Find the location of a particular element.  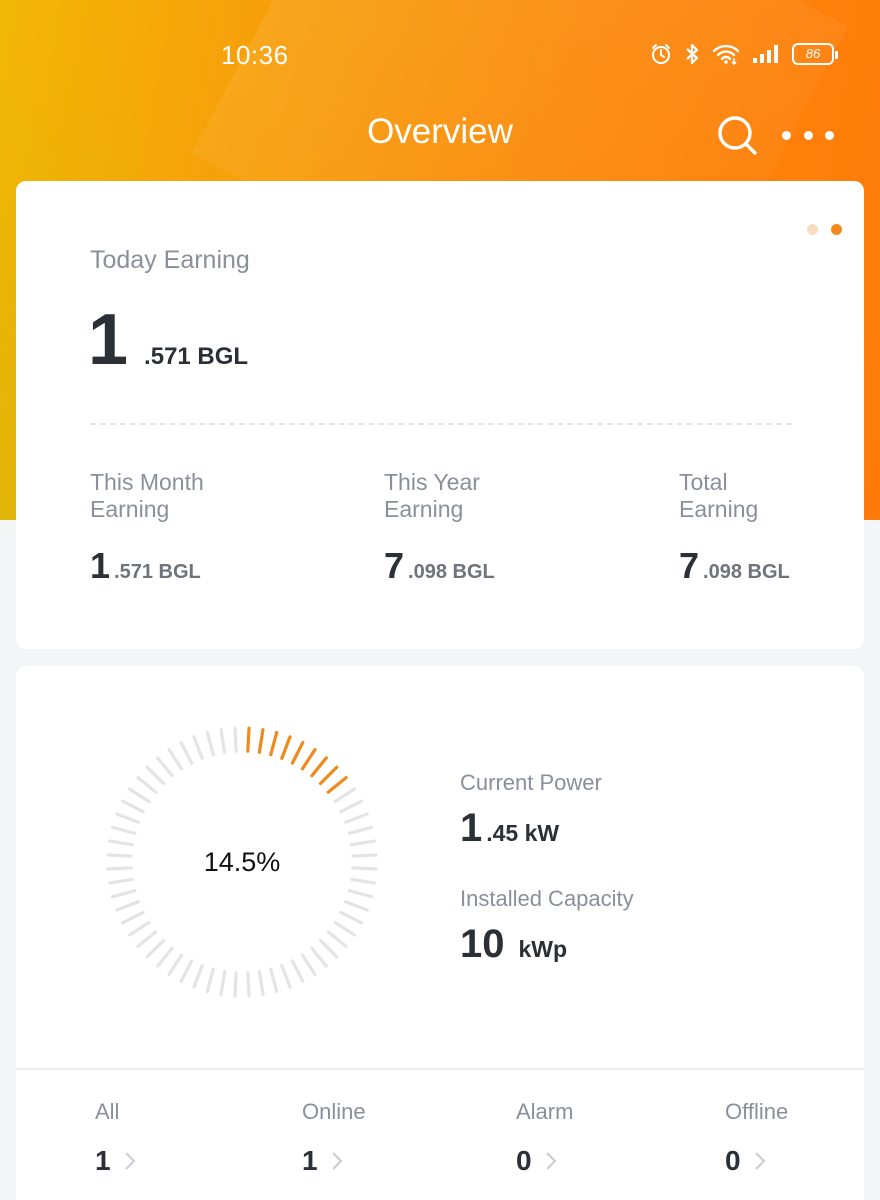

search-icon is located at coordinates (737, 135).